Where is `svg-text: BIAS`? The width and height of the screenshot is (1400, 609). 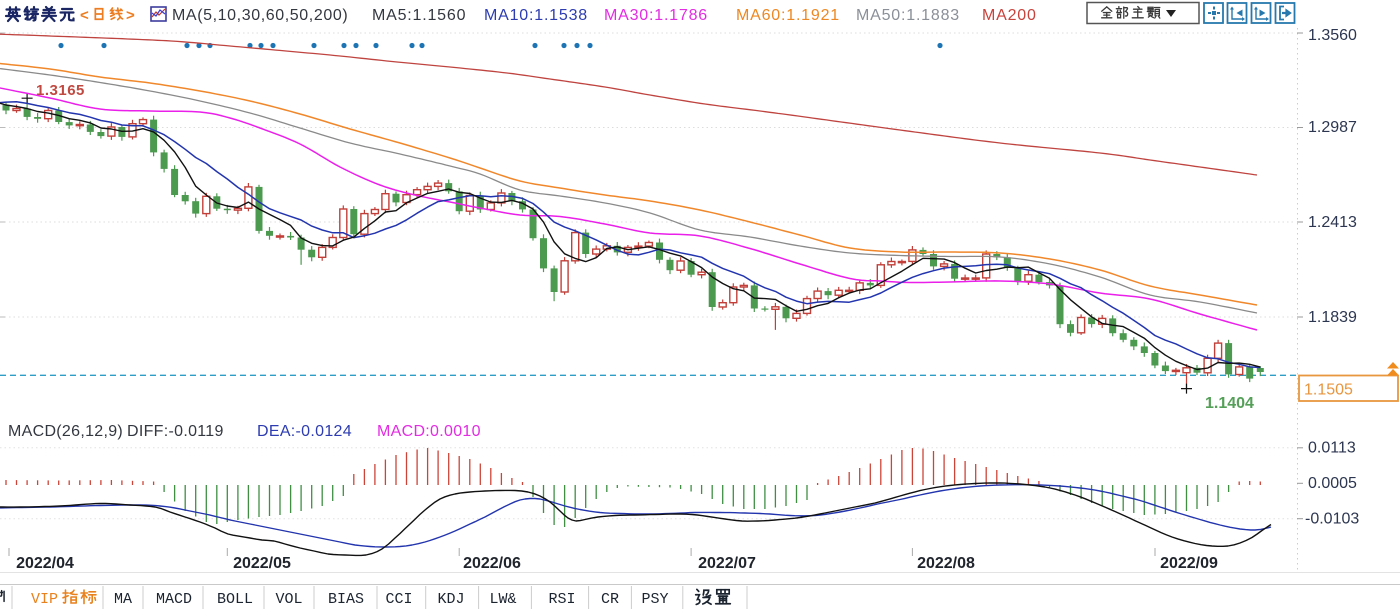 svg-text: BIAS is located at coordinates (346, 599).